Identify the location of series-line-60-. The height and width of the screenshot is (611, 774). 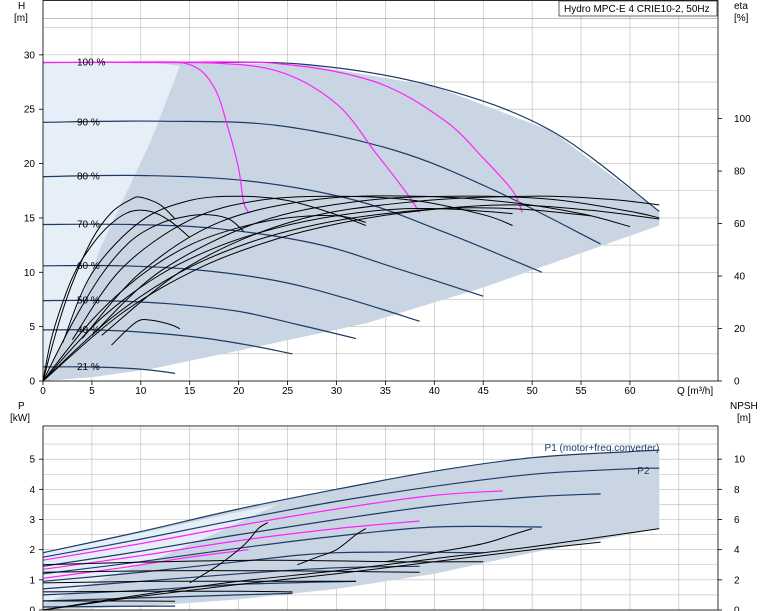
(231, 293).